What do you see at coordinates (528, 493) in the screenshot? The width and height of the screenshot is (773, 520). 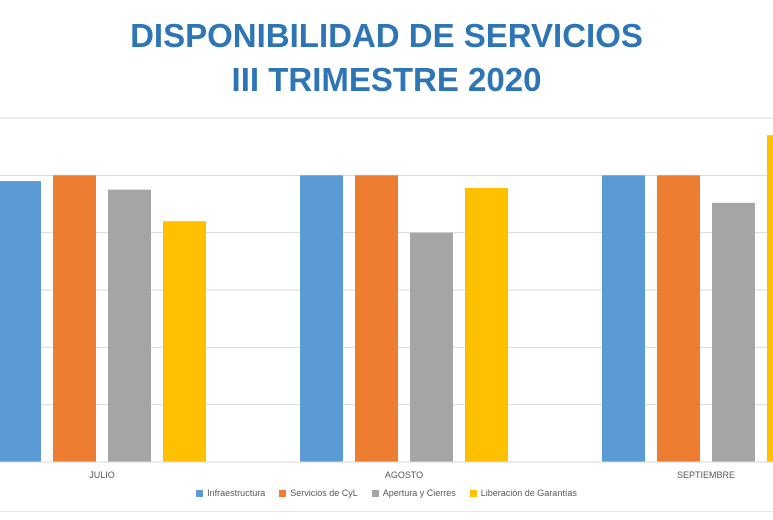 I see `legend-label: Liberación de Garantías` at bounding box center [528, 493].